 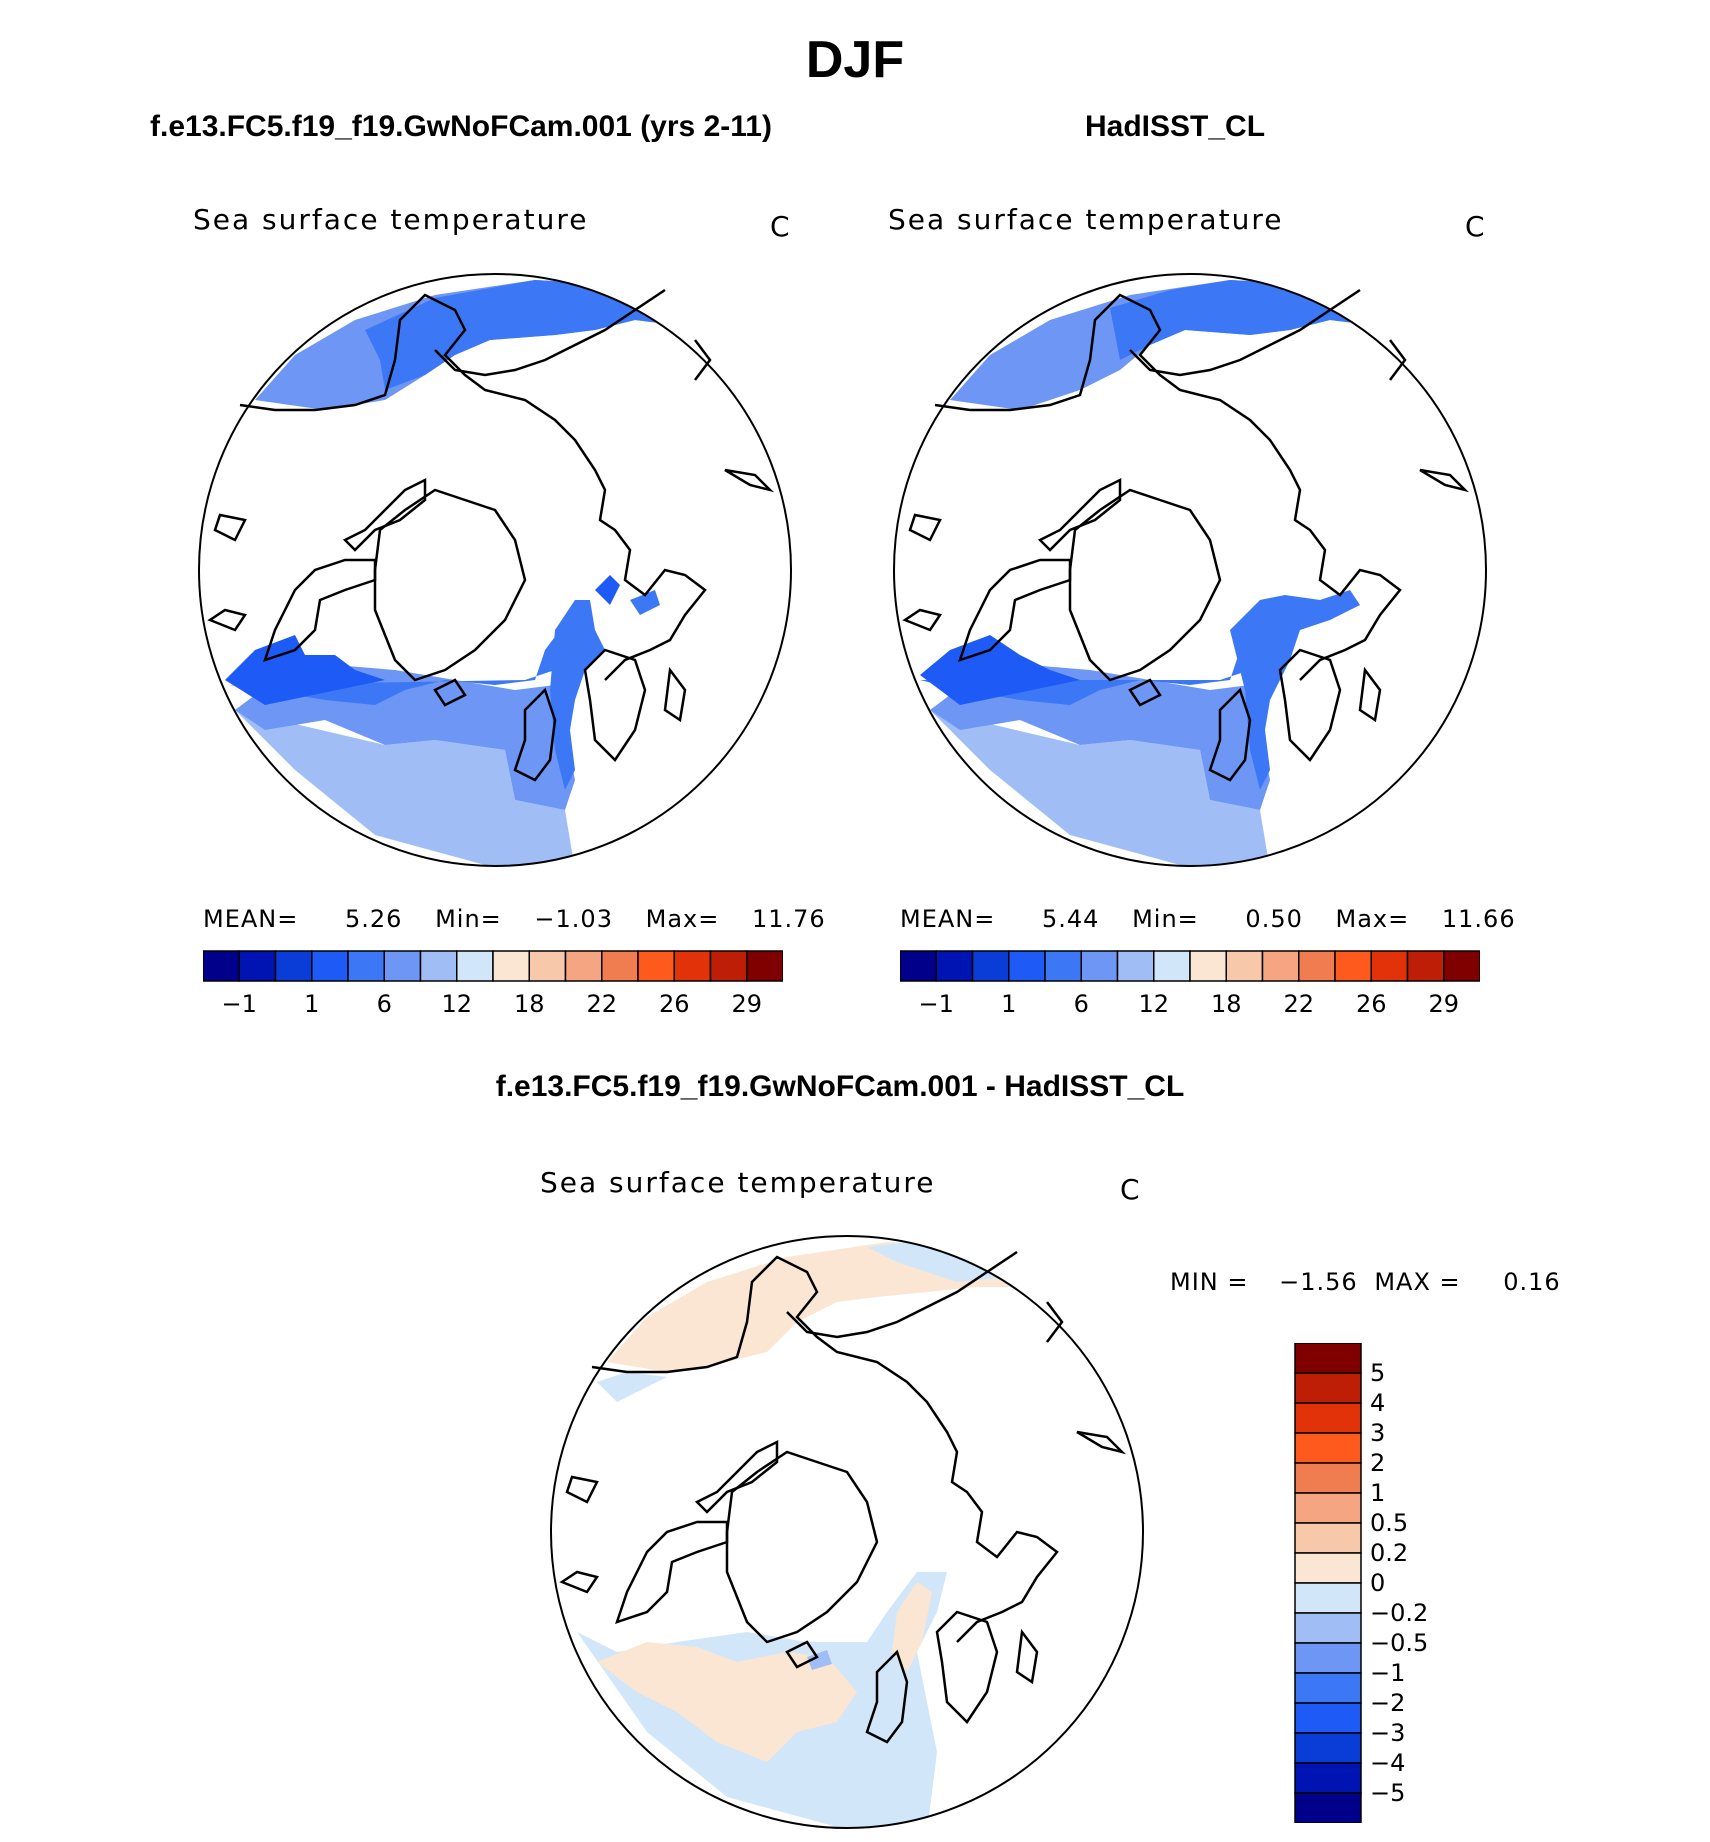 I want to click on diff-coastlines, so click(x=843, y=1497).